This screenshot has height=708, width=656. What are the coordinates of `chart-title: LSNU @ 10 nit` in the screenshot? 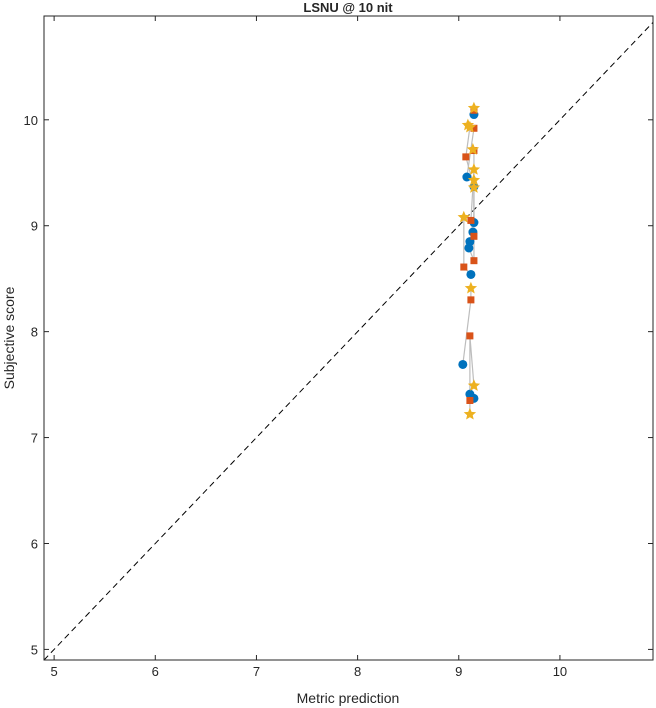 It's located at (348, 7).